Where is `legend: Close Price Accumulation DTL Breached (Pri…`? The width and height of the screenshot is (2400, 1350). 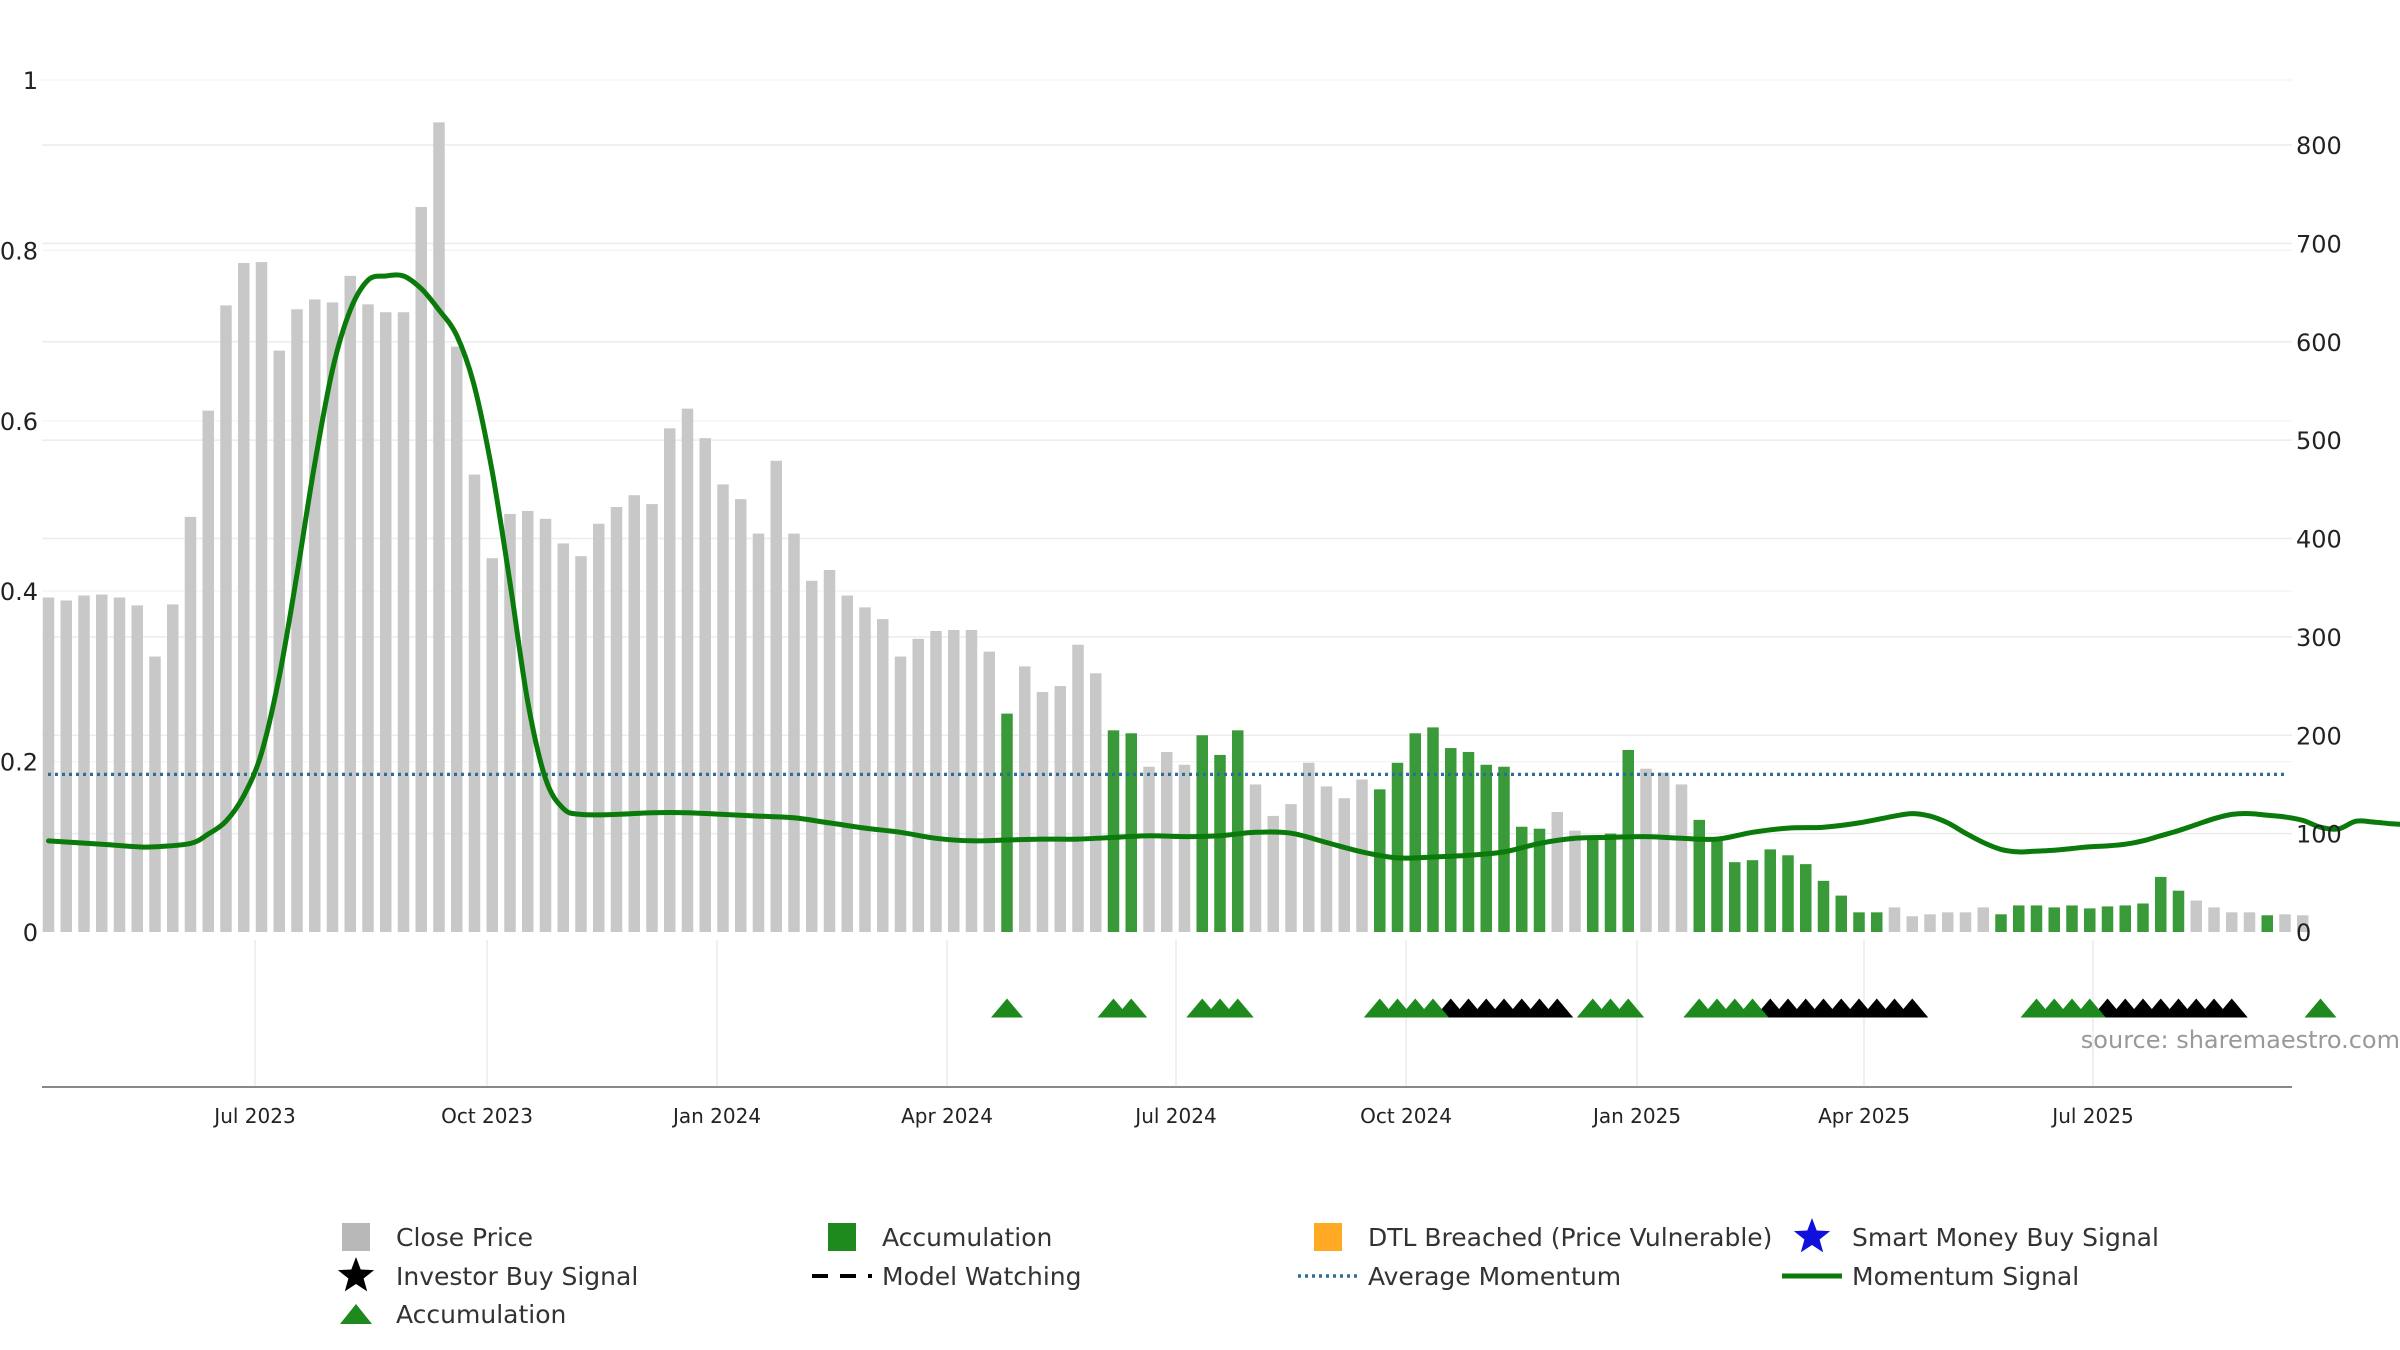 legend: Close Price Accumulation DTL Breached (Pri… is located at coordinates (1248, 1273).